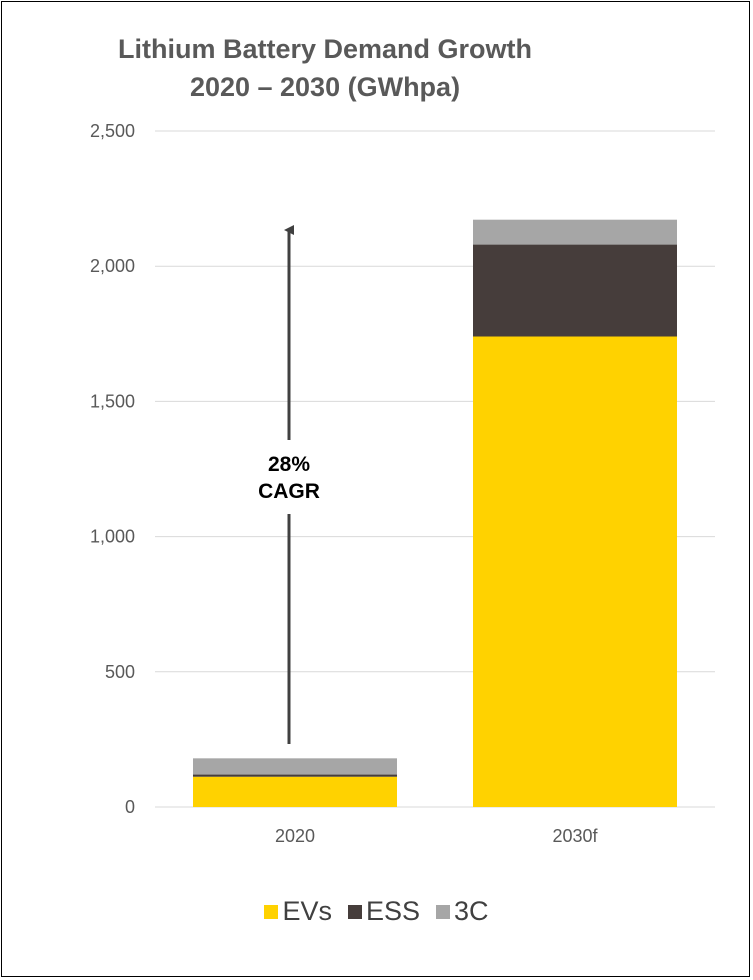 This screenshot has width=753, height=980. I want to click on bar-segment-3c-2030f, so click(575, 232).